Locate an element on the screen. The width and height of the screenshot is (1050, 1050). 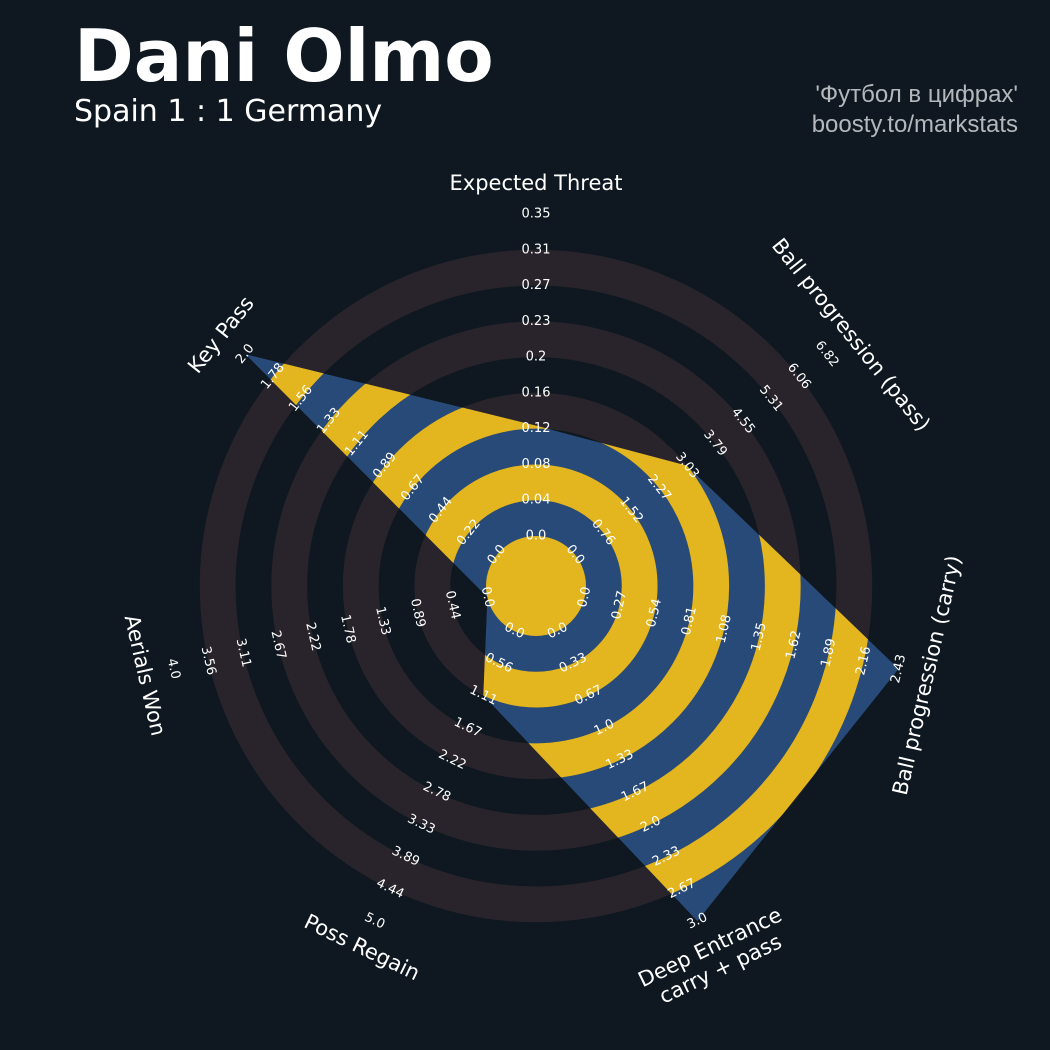
credit-block: 'Футбол в цифрах' boosty.to/markstats is located at coordinates (915, 110).